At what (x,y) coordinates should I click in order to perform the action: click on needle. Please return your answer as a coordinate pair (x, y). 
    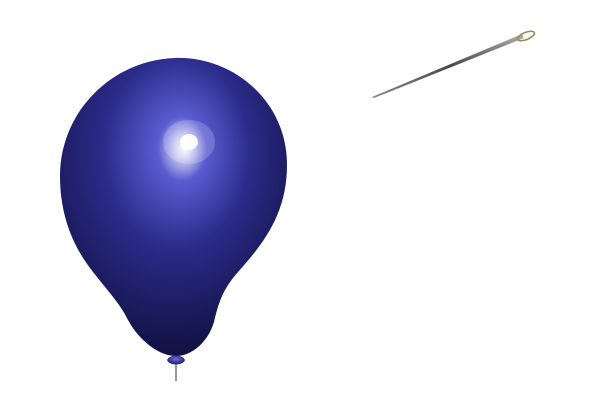
    Looking at the image, I should click on (454, 63).